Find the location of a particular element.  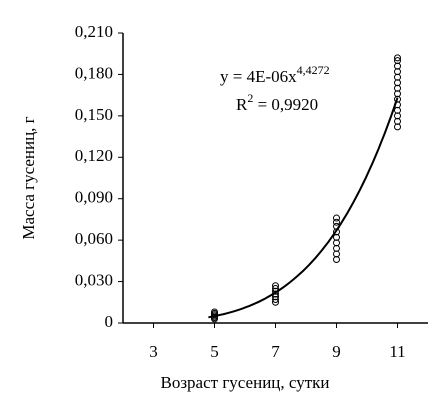

trend-equation: y = 4E-06x4,4272 is located at coordinates (275, 74).